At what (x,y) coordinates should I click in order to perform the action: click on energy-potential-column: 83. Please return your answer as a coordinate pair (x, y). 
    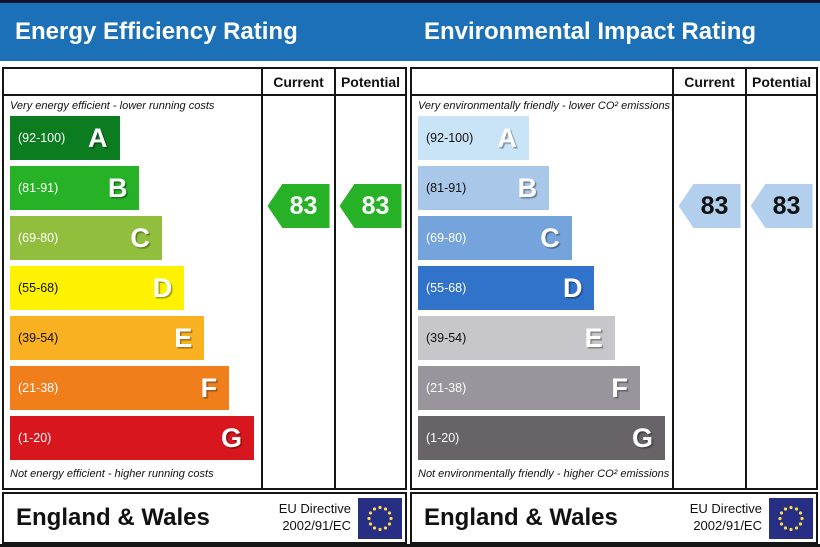
    Looking at the image, I should click on (369, 292).